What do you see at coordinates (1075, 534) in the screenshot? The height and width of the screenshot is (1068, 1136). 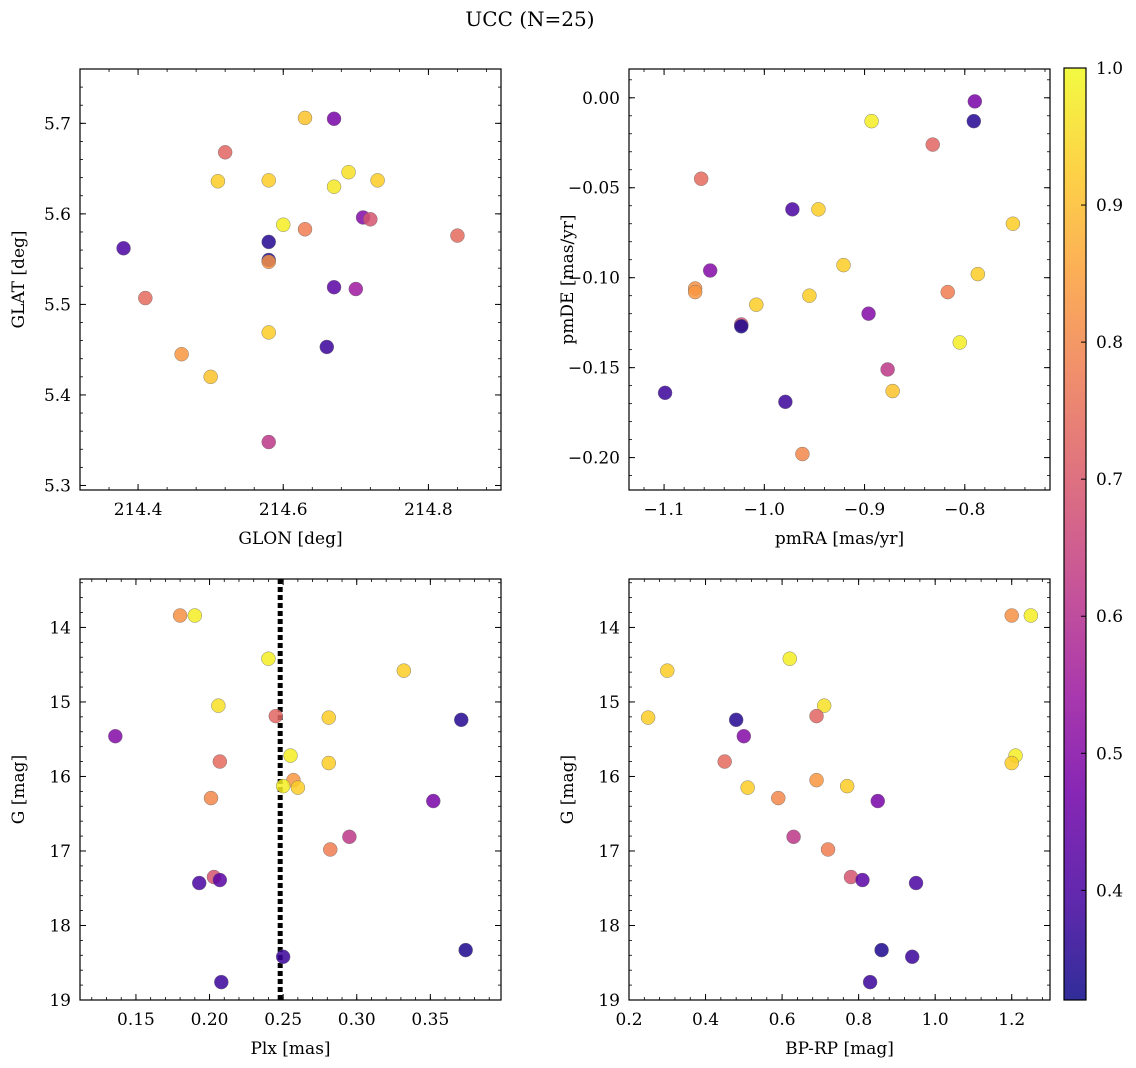 I see `colorbar-gradient` at bounding box center [1075, 534].